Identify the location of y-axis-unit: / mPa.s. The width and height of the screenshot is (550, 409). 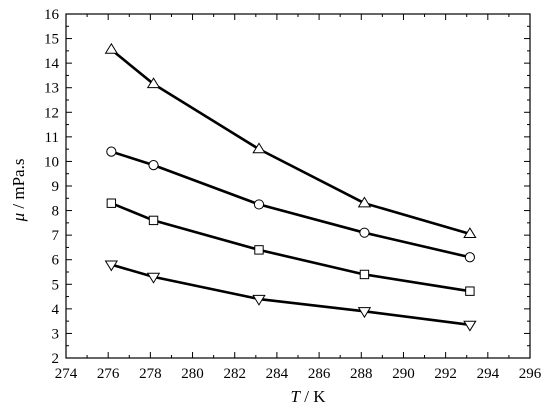
(18, 186).